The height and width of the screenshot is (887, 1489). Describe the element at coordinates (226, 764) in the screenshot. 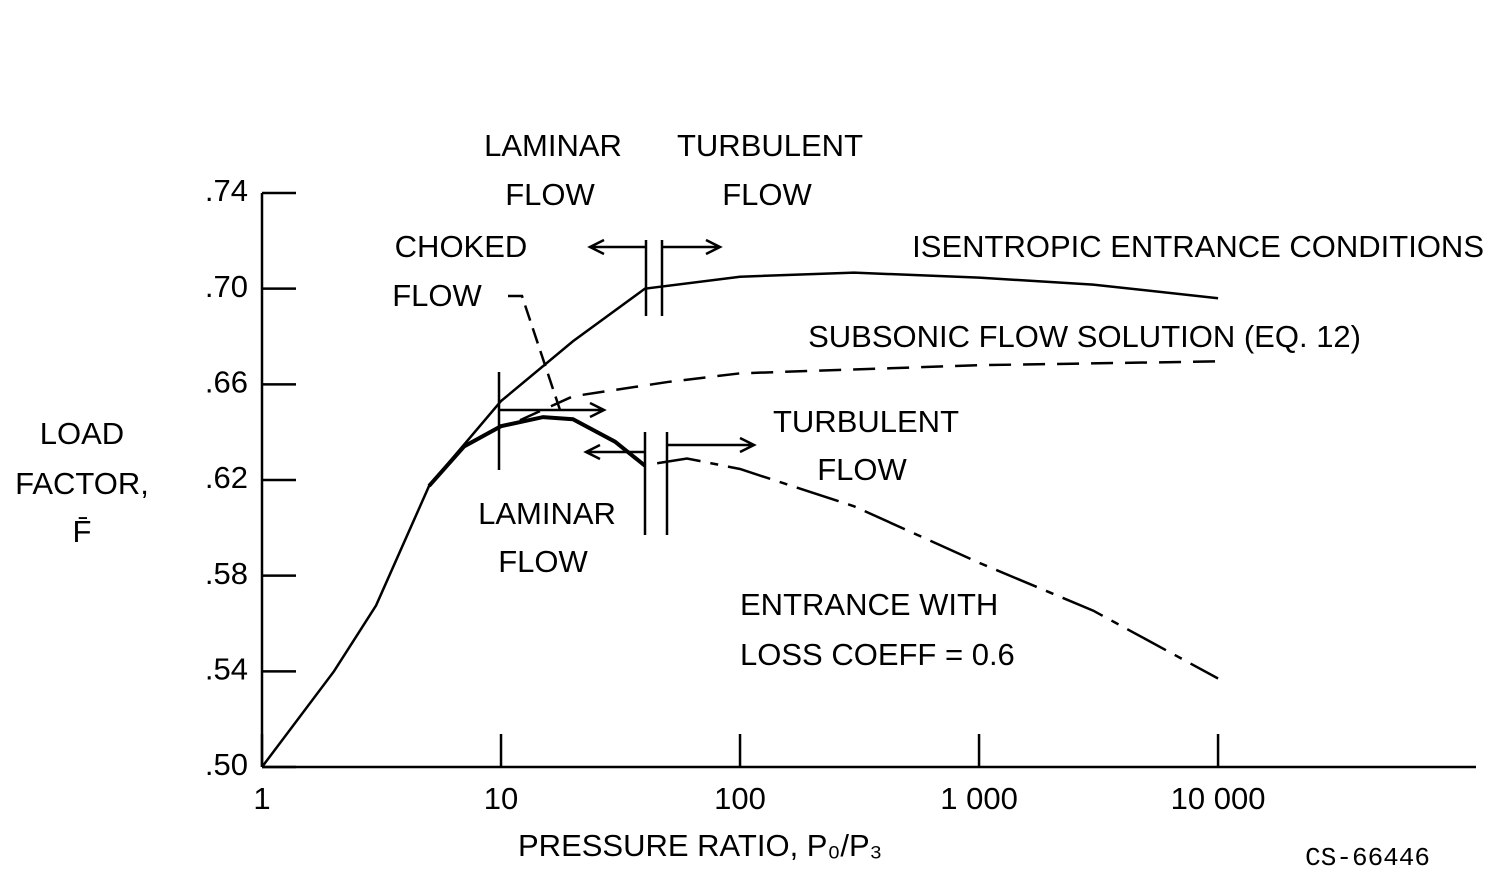

I see `y-tick-label: .50` at that location.